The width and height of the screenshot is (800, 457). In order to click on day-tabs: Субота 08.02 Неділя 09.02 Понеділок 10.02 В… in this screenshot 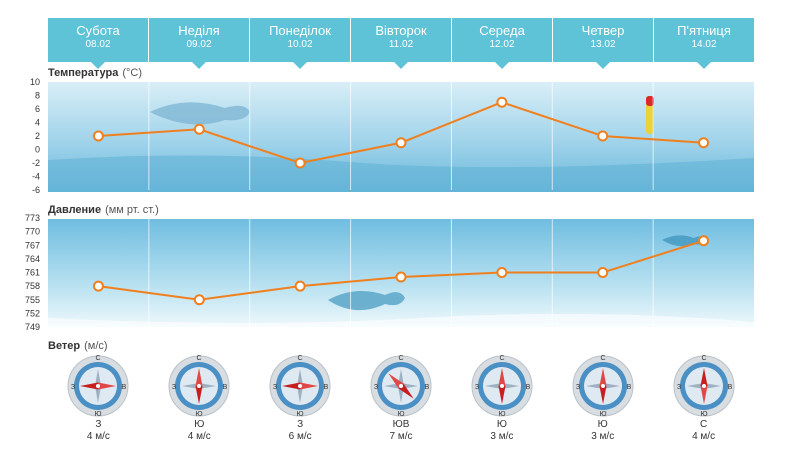, I will do `click(401, 43)`.